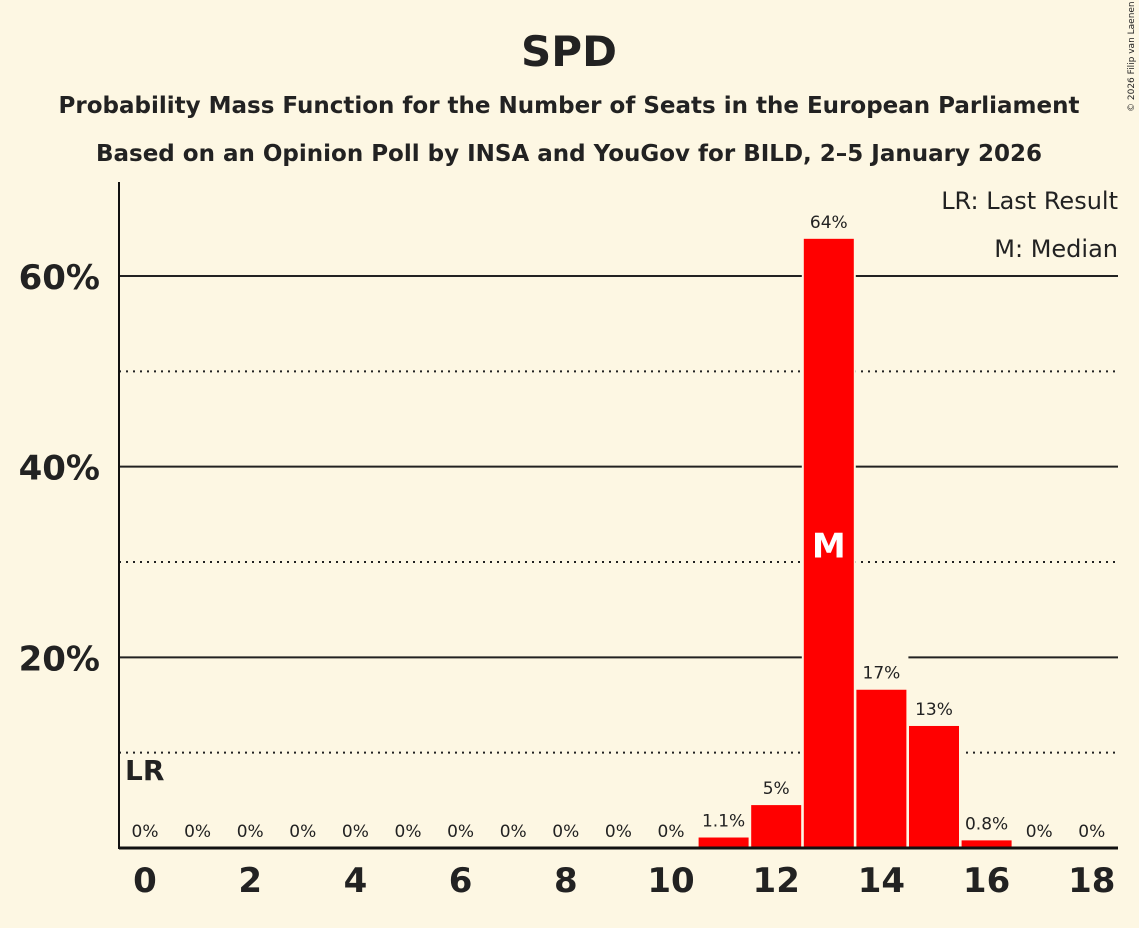 The height and width of the screenshot is (928, 1139). Describe the element at coordinates (145, 881) in the screenshot. I see `x-tick-label: 0` at that location.